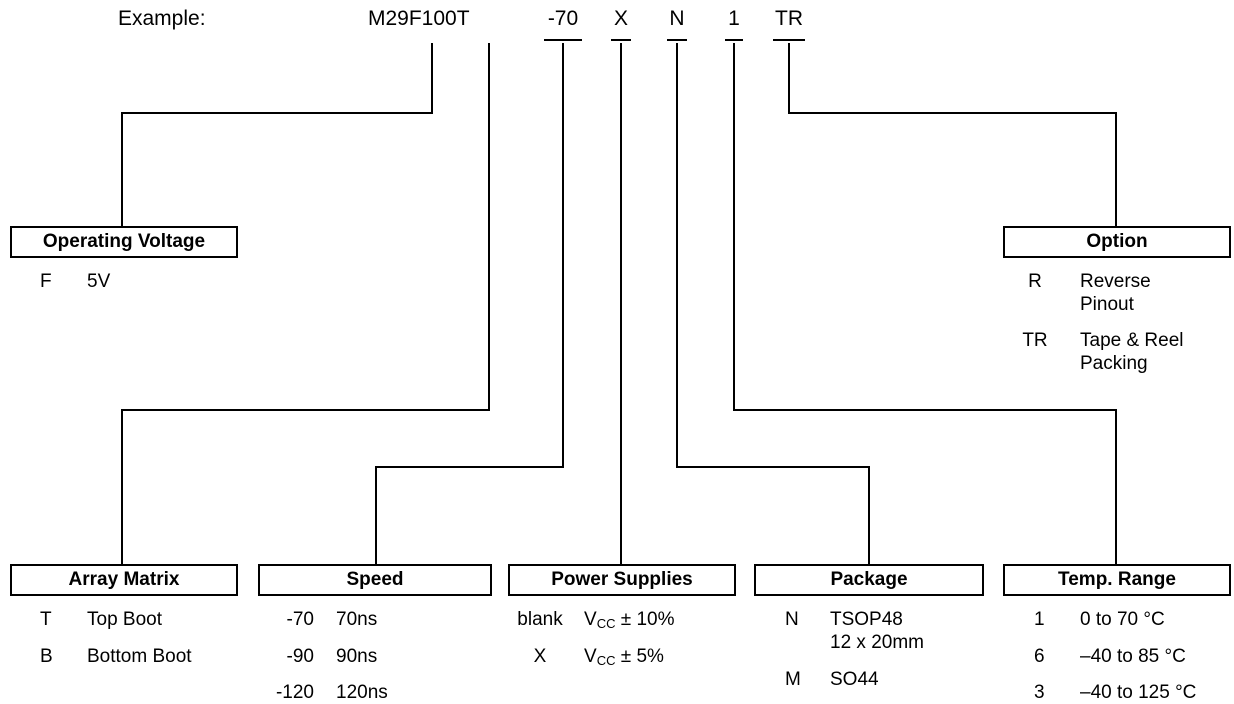 The width and height of the screenshot is (1234, 704). I want to click on power-desc-blank: VCC ± 10%, so click(629, 620).